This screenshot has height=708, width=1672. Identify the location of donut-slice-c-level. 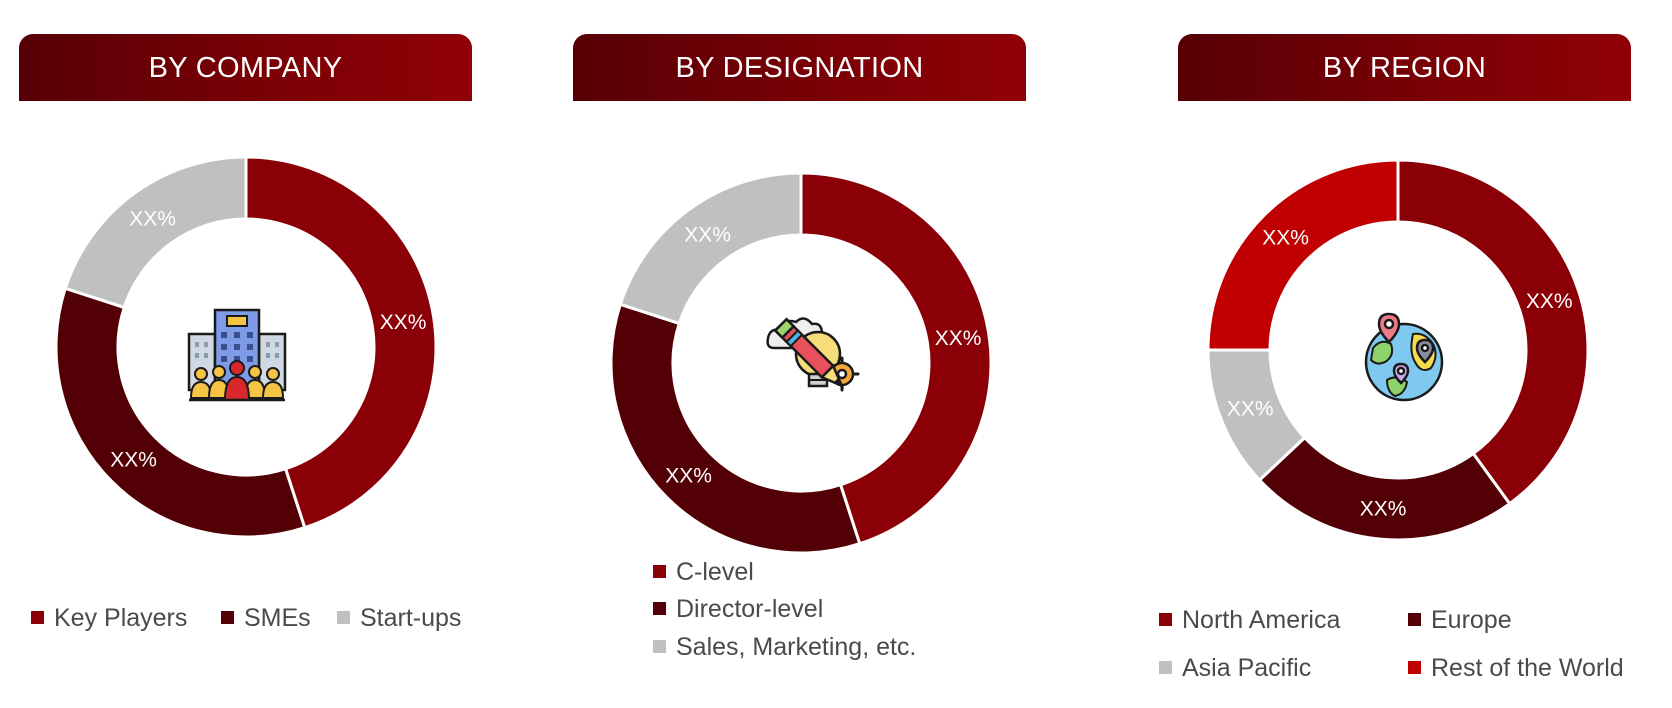
(896, 358).